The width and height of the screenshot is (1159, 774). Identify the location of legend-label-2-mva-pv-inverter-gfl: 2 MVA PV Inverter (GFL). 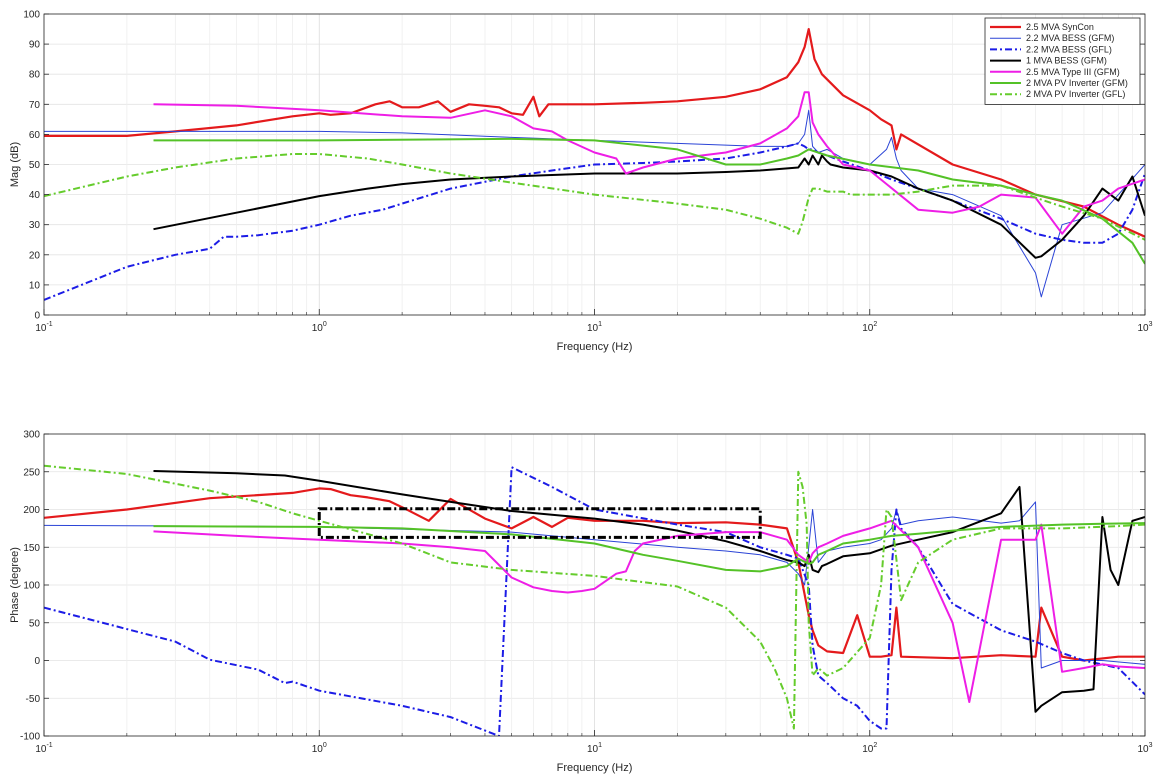
(1075, 94).